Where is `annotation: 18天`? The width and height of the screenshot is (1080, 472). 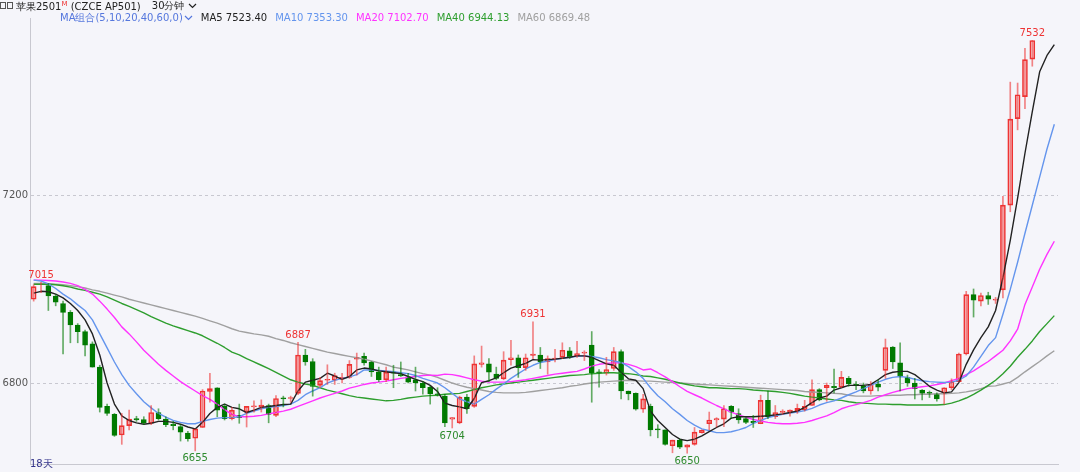
annotation: 18天 is located at coordinates (41, 464).